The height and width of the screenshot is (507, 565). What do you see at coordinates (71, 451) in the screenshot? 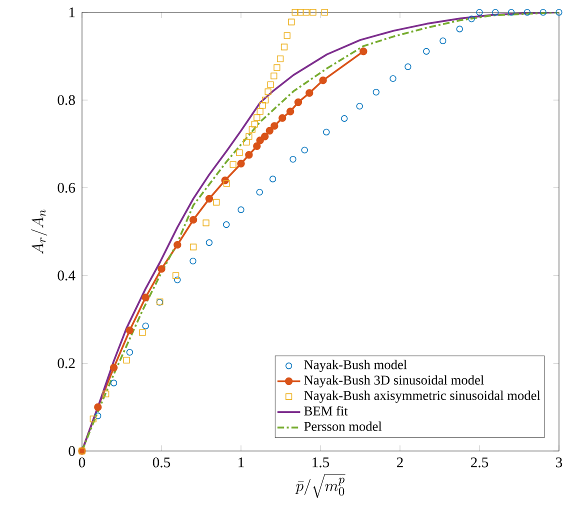
I see `y-tick-label: 0` at bounding box center [71, 451].